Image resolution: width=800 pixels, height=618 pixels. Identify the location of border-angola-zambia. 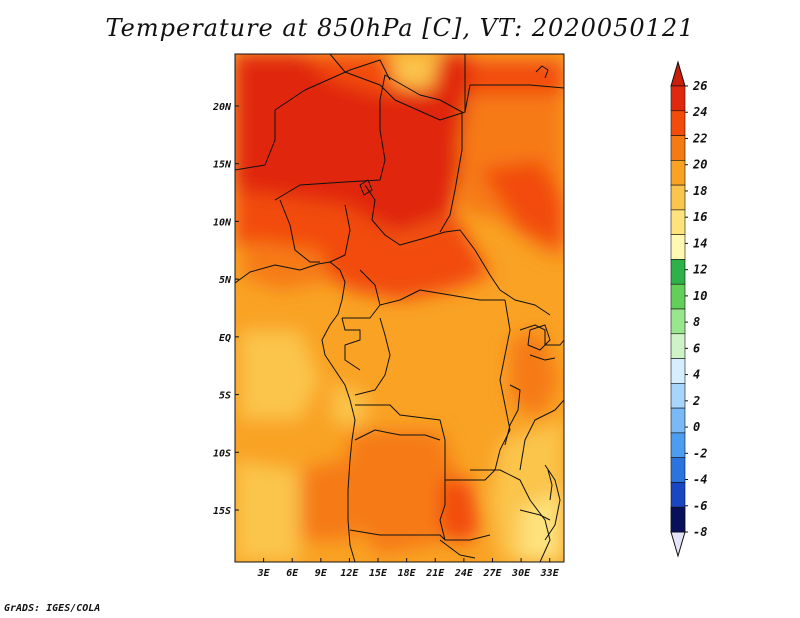
(442, 510).